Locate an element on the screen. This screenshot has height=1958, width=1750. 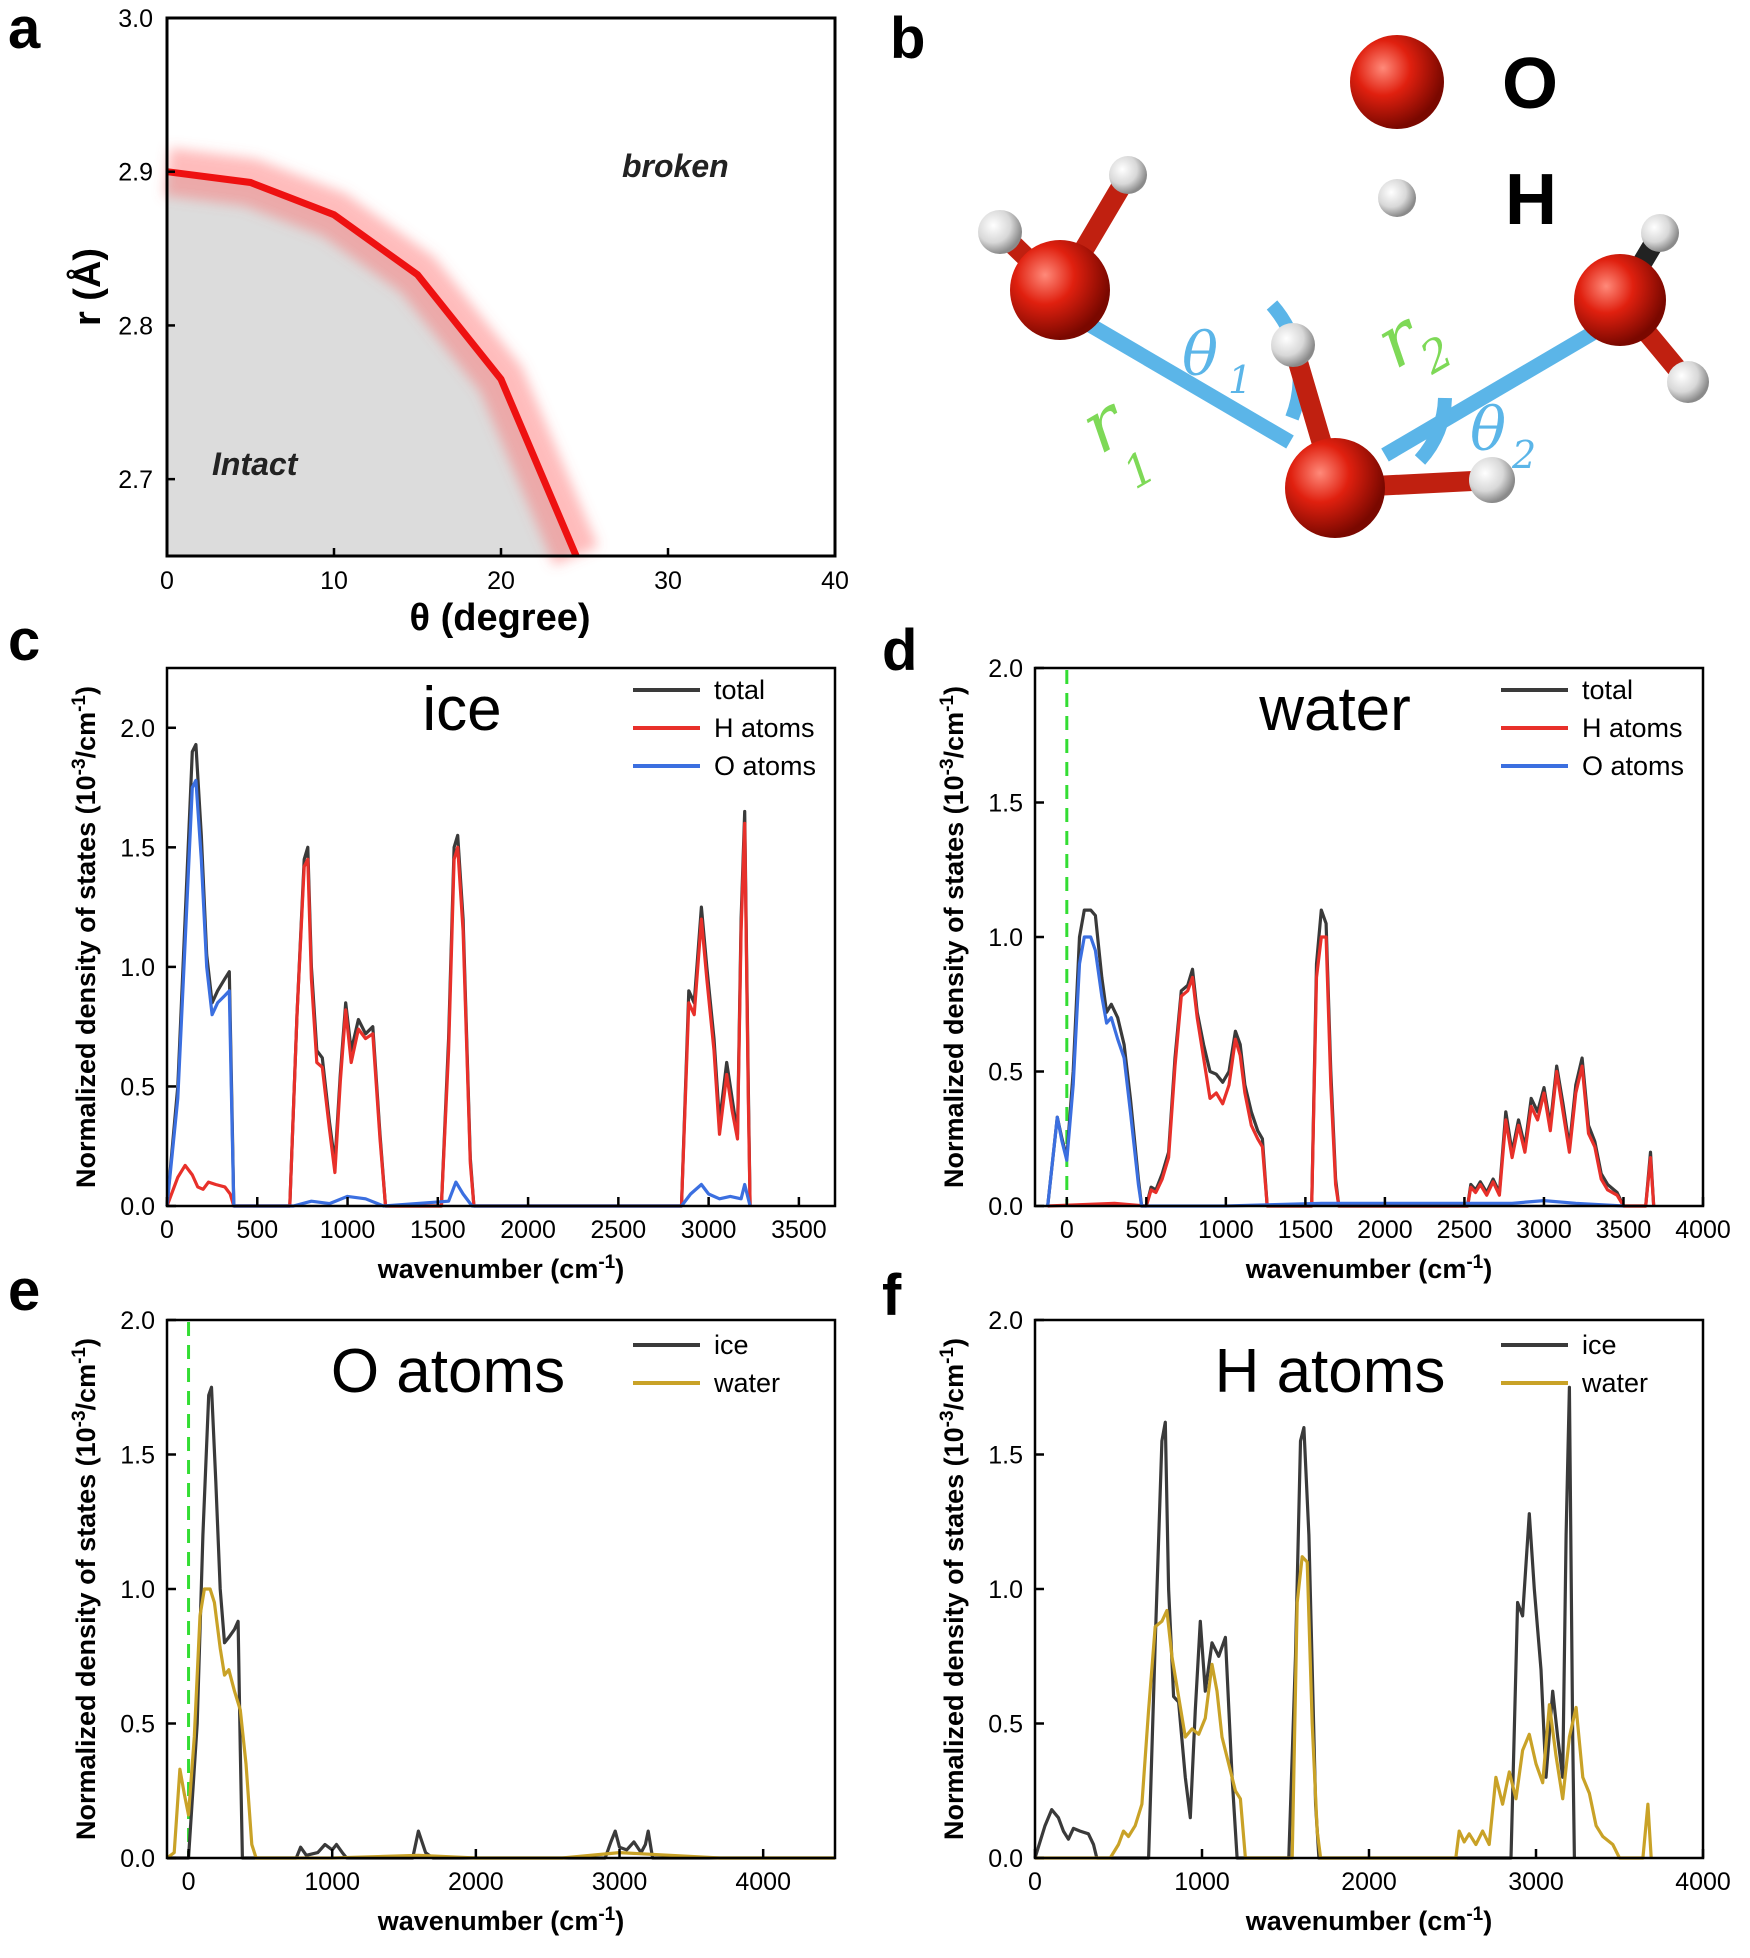
y-tick-label: 1.0 is located at coordinates (1005, 938).